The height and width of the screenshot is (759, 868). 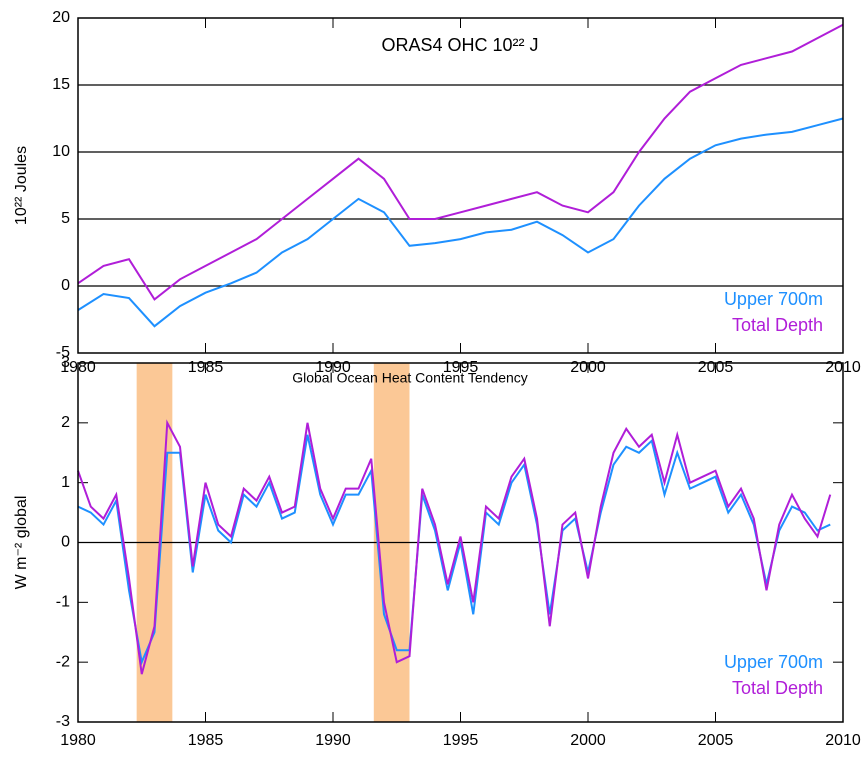 I want to click on x-tick-label: 2000, so click(x=588, y=740).